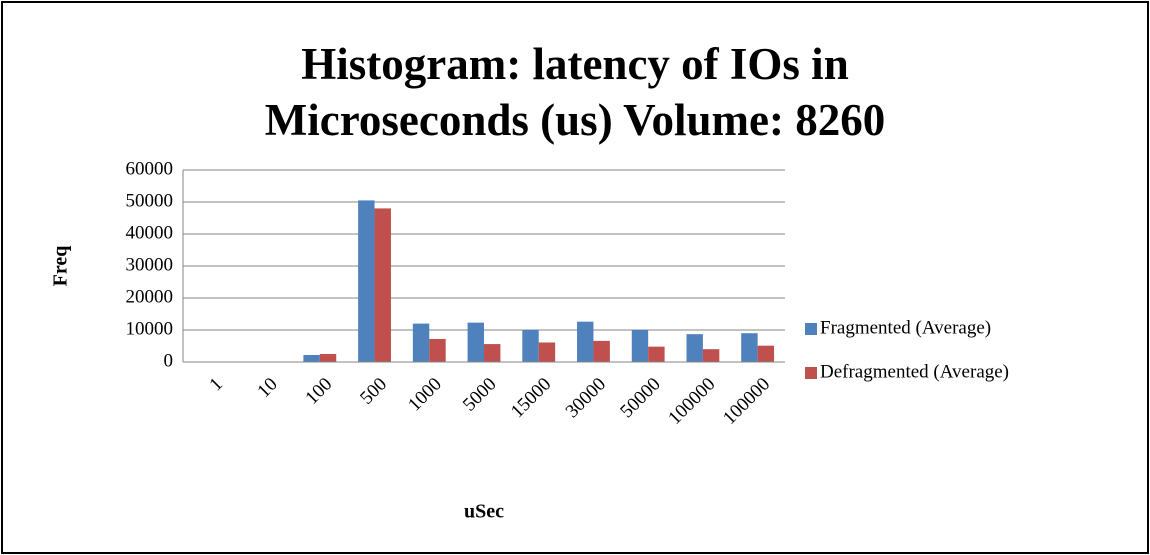 Image resolution: width=1150 pixels, height=555 pixels. I want to click on x-tick-label: 100, so click(318, 391).